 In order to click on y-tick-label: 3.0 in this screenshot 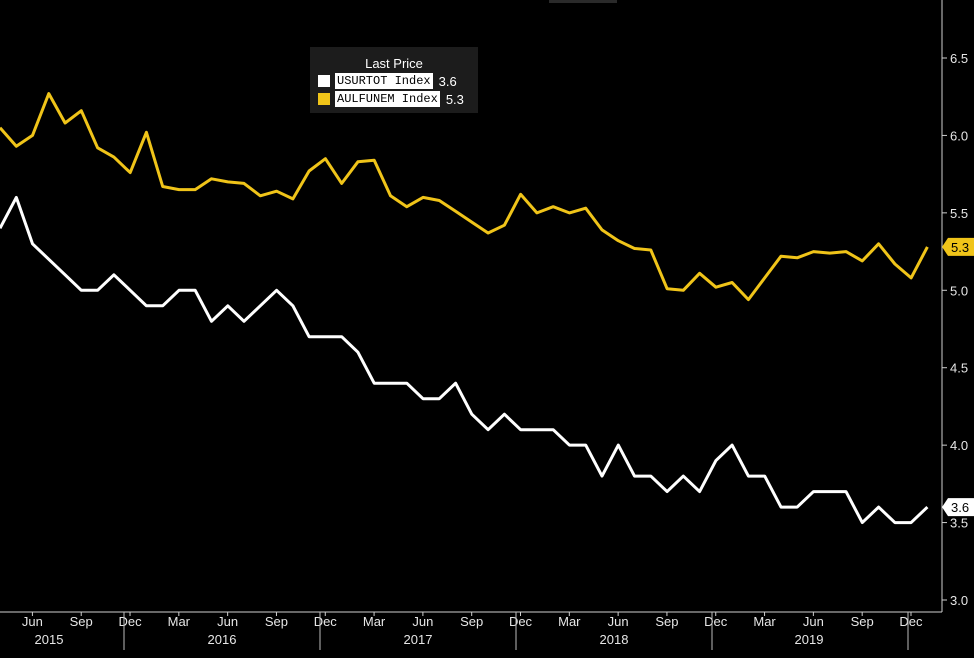, I will do `click(959, 600)`.